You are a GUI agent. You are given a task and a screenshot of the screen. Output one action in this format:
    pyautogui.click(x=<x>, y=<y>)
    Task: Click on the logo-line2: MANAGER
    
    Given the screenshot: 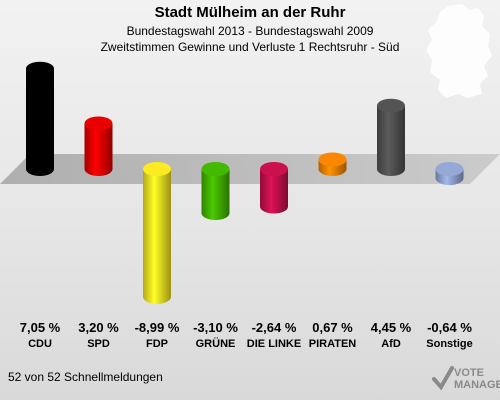 What is the action you would take?
    pyautogui.click(x=477, y=385)
    